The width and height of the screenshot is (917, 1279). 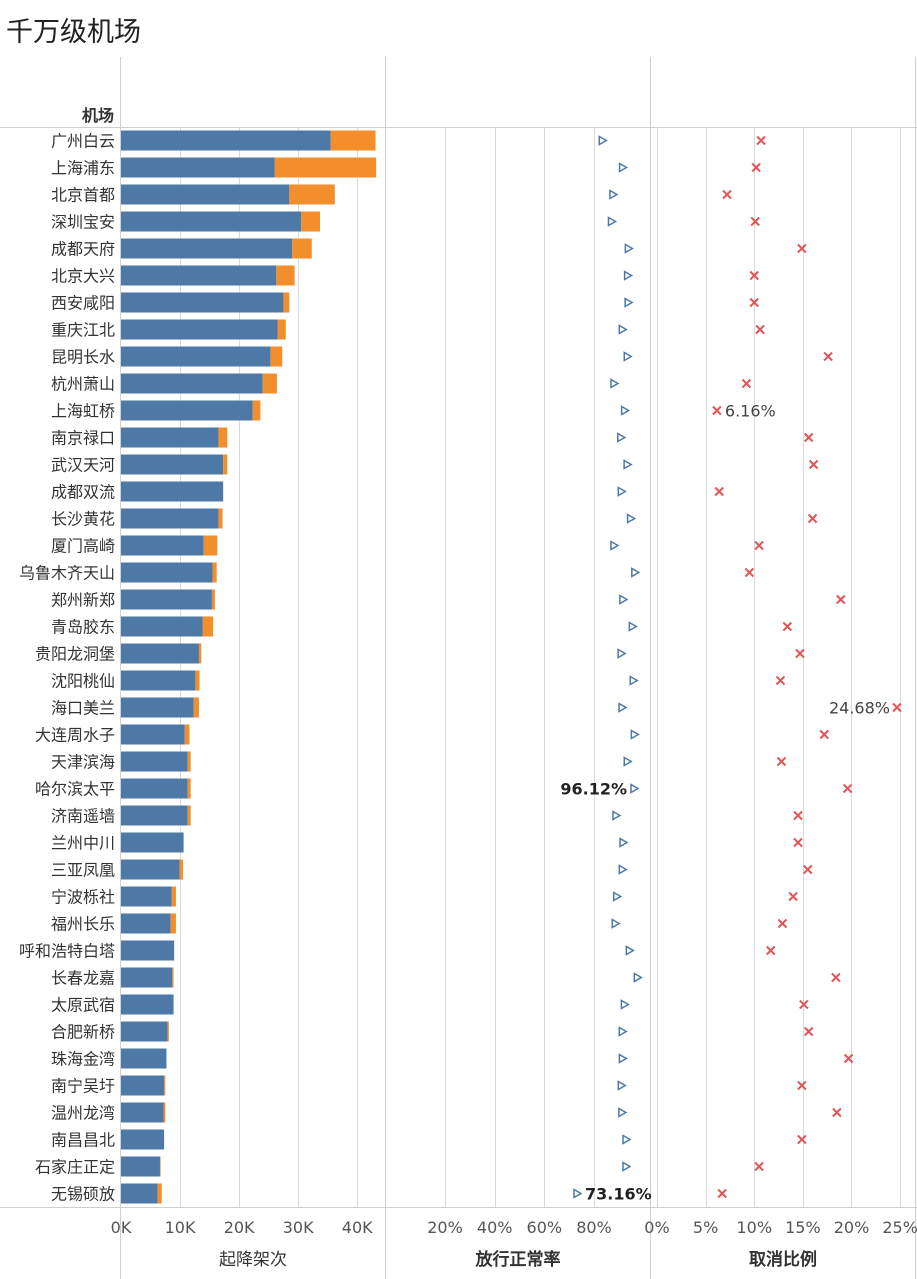 I want to click on category-label: 上海浦东, so click(x=83, y=168).